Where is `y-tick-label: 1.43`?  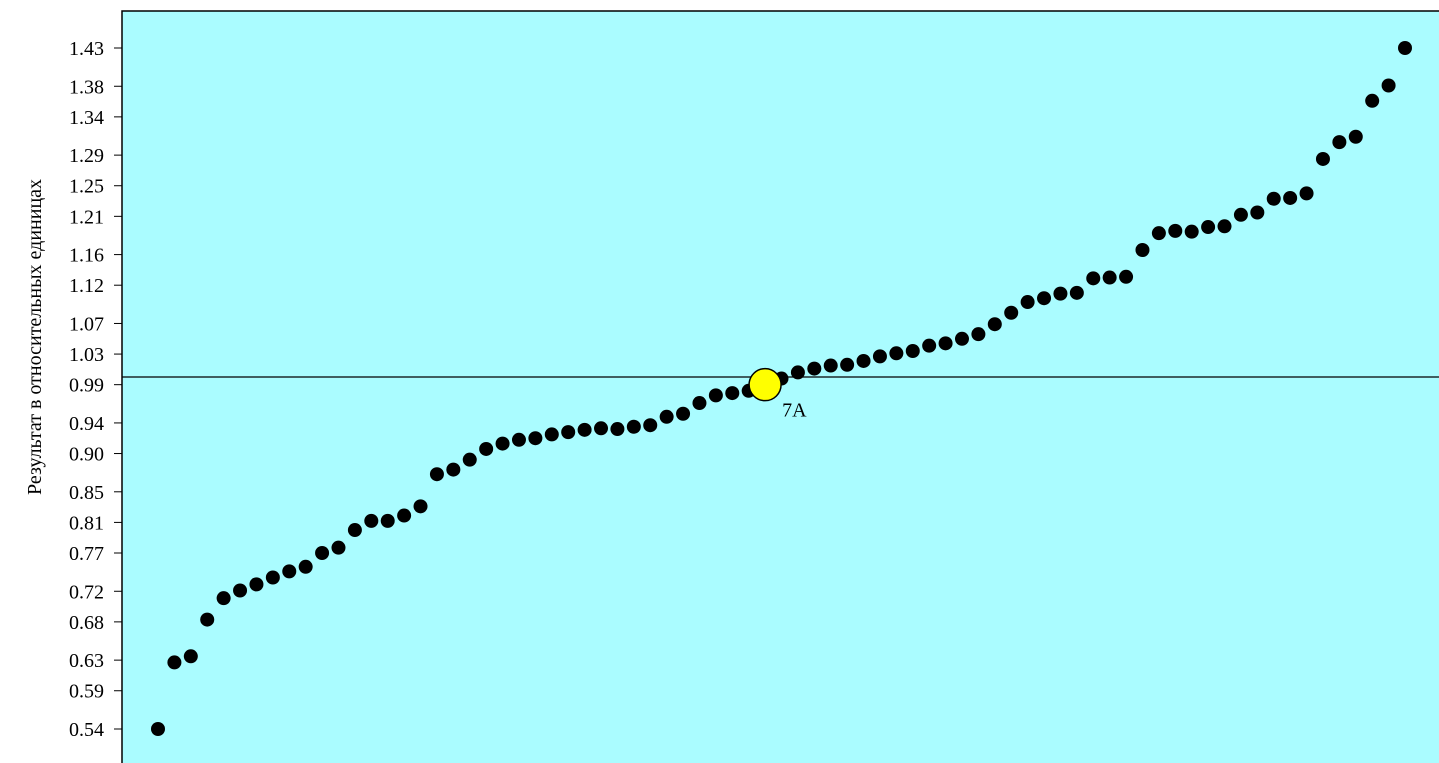 y-tick-label: 1.43 is located at coordinates (86, 49).